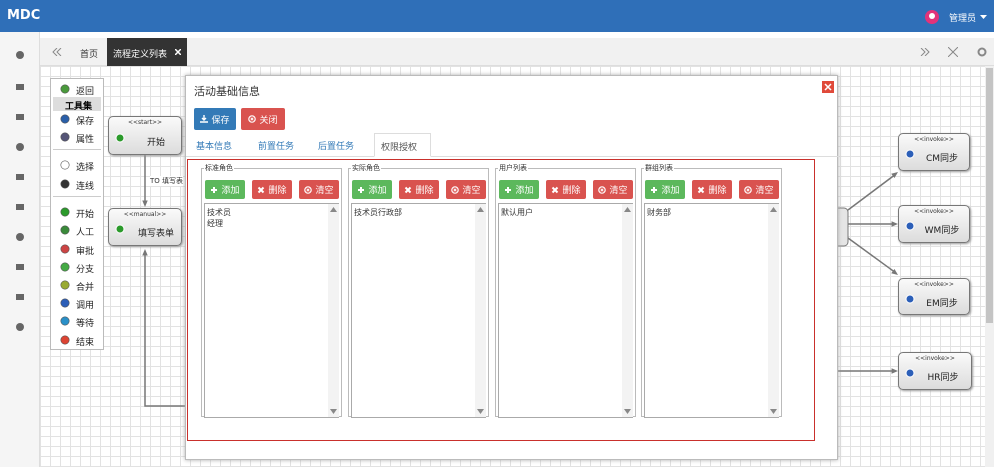 The image size is (994, 467). I want to click on tool-item: 开始, so click(85, 215).